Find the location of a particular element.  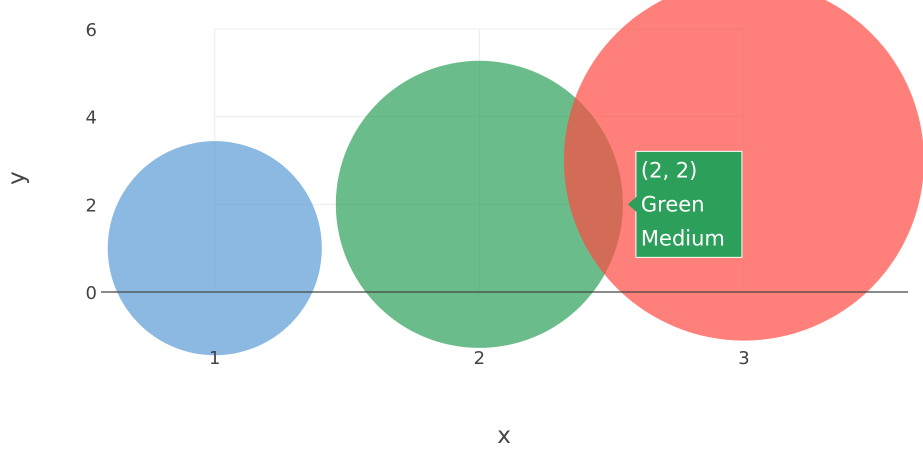

x-axis-title: x is located at coordinates (504, 436).